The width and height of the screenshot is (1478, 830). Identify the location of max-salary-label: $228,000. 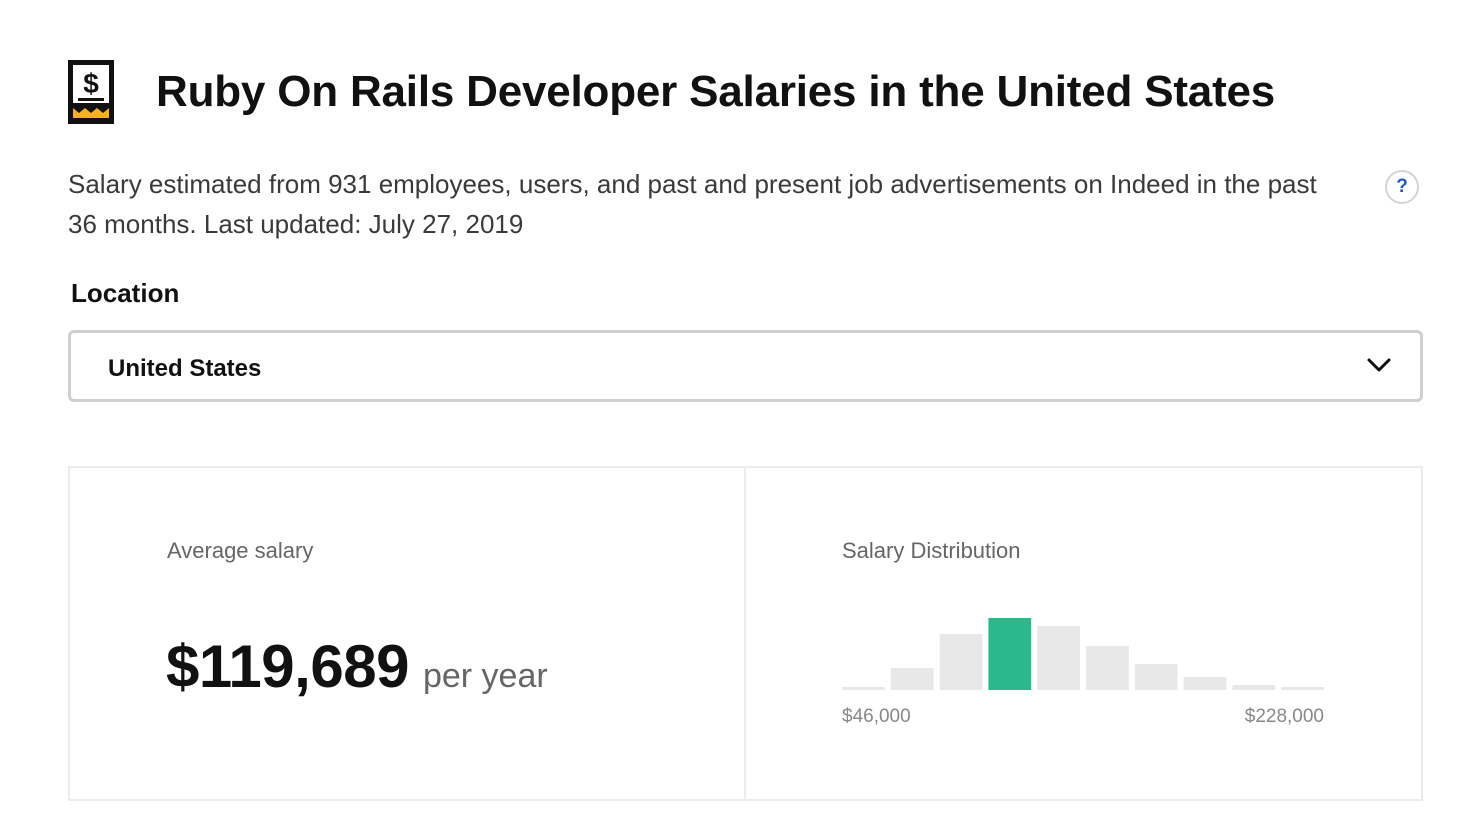
(1284, 716).